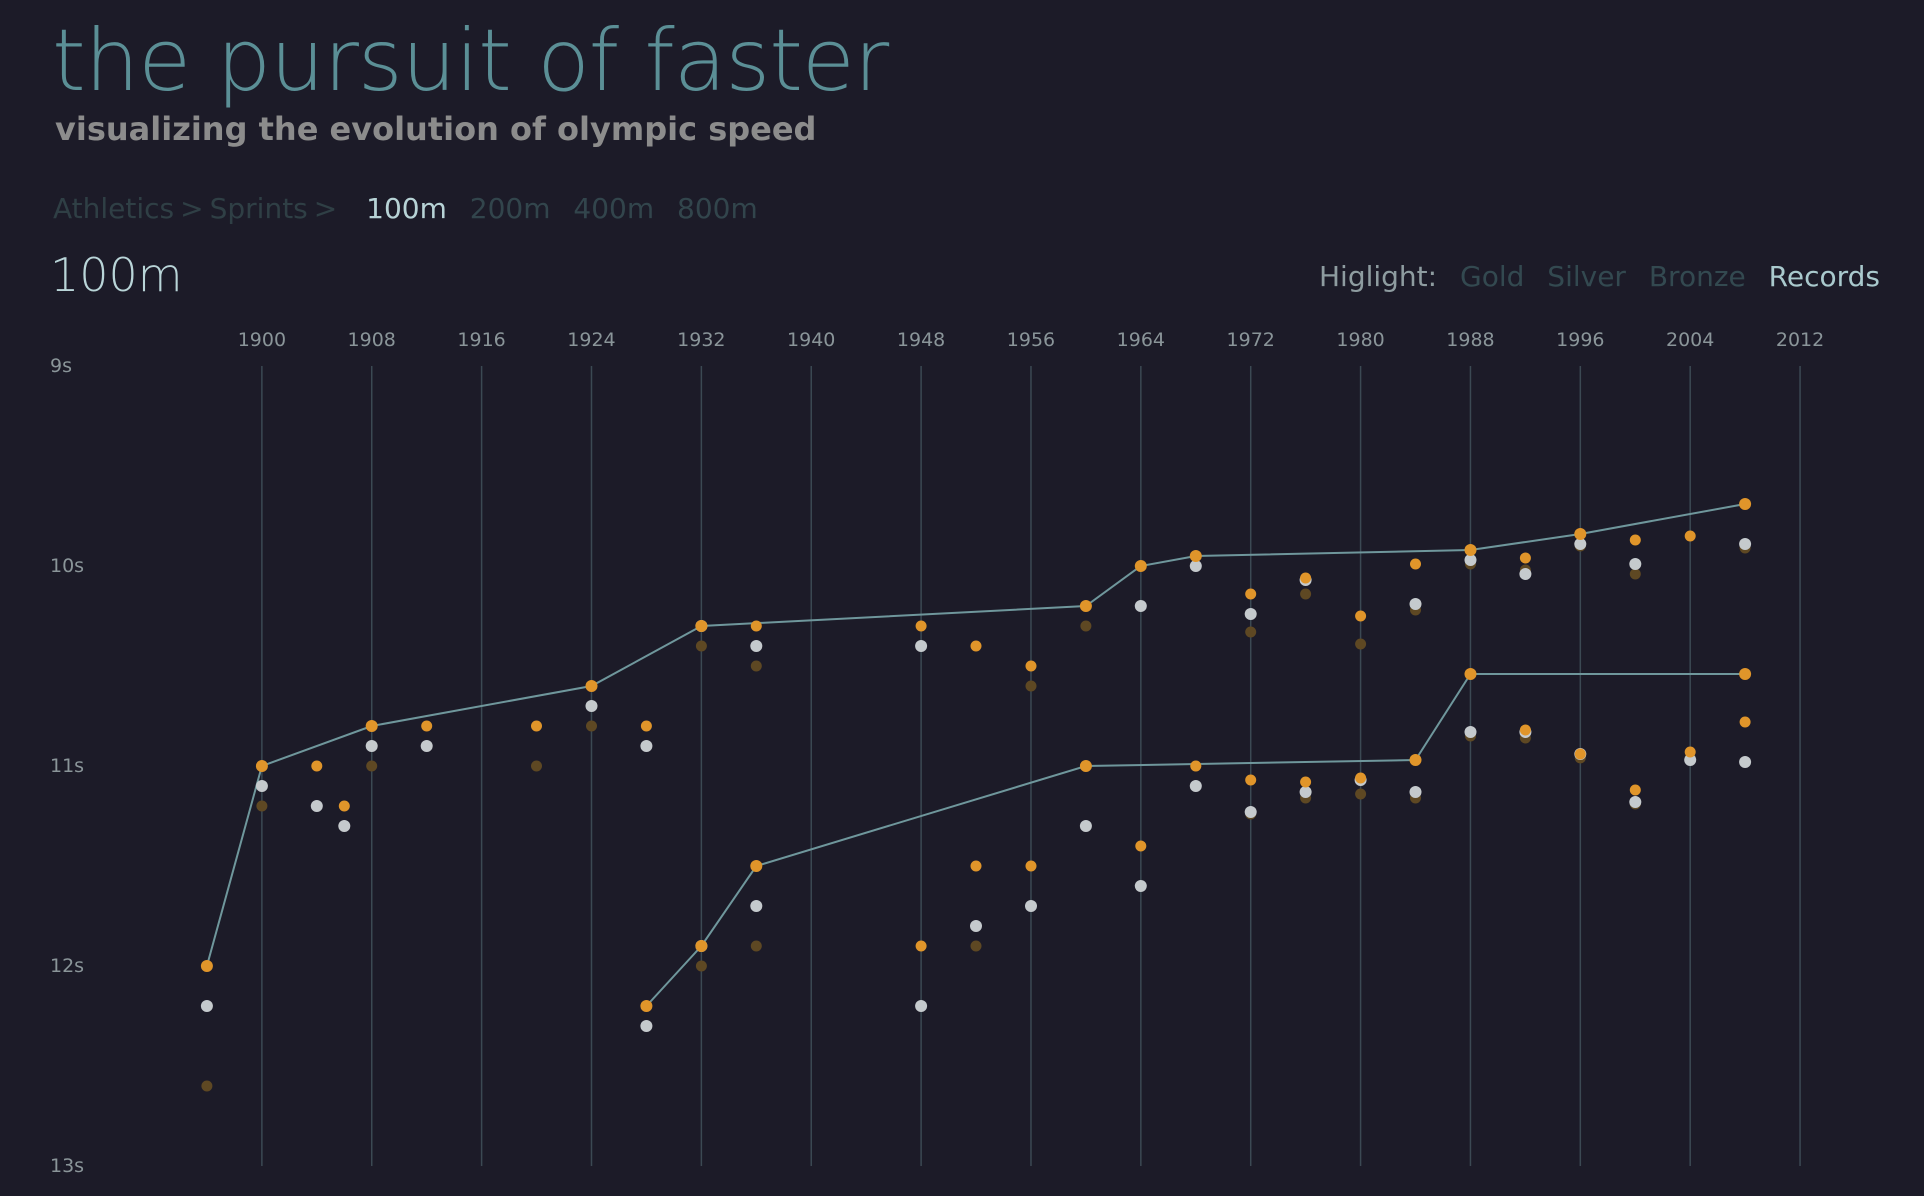 The height and width of the screenshot is (1196, 1924). Describe the element at coordinates (1306, 578) in the screenshot. I see `gold-point-men-1976` at that location.